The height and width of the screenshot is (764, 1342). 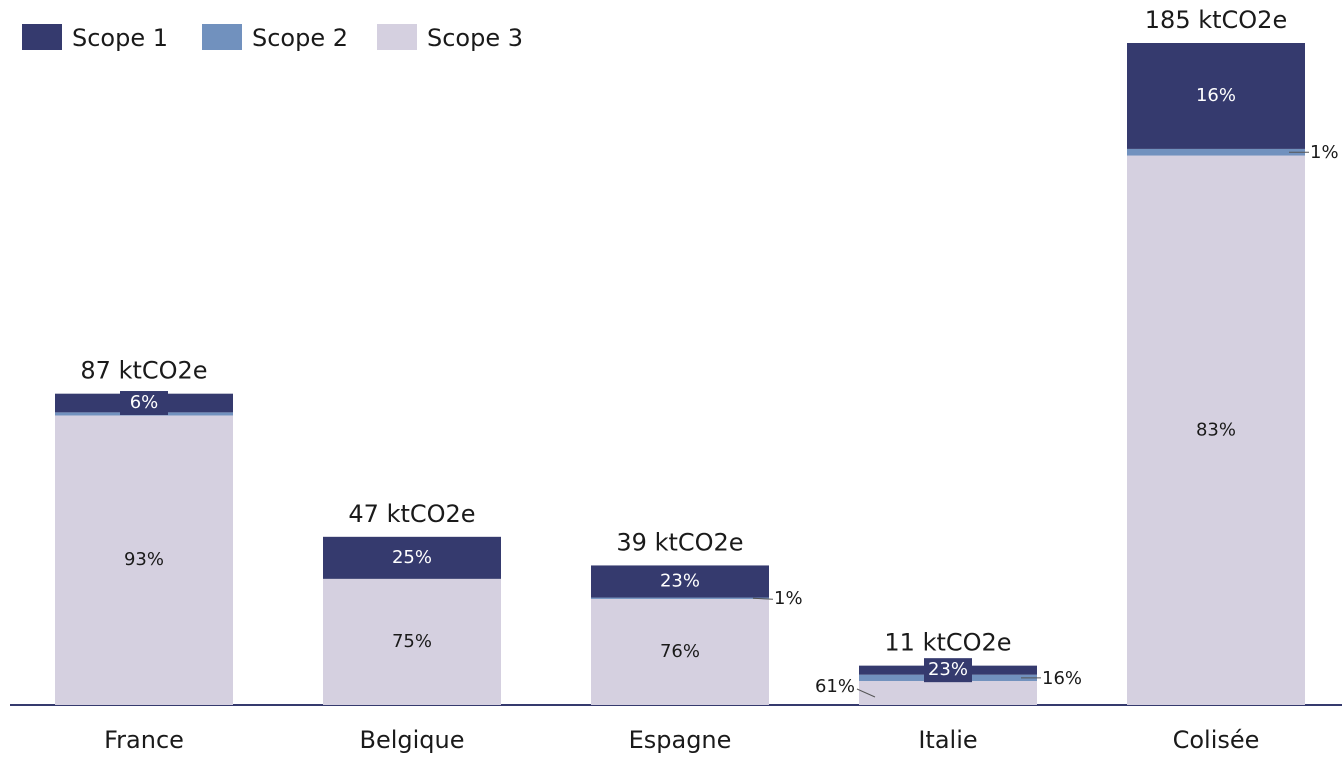 What do you see at coordinates (143, 371) in the screenshot?
I see `total-label: 87 ktCO2e` at bounding box center [143, 371].